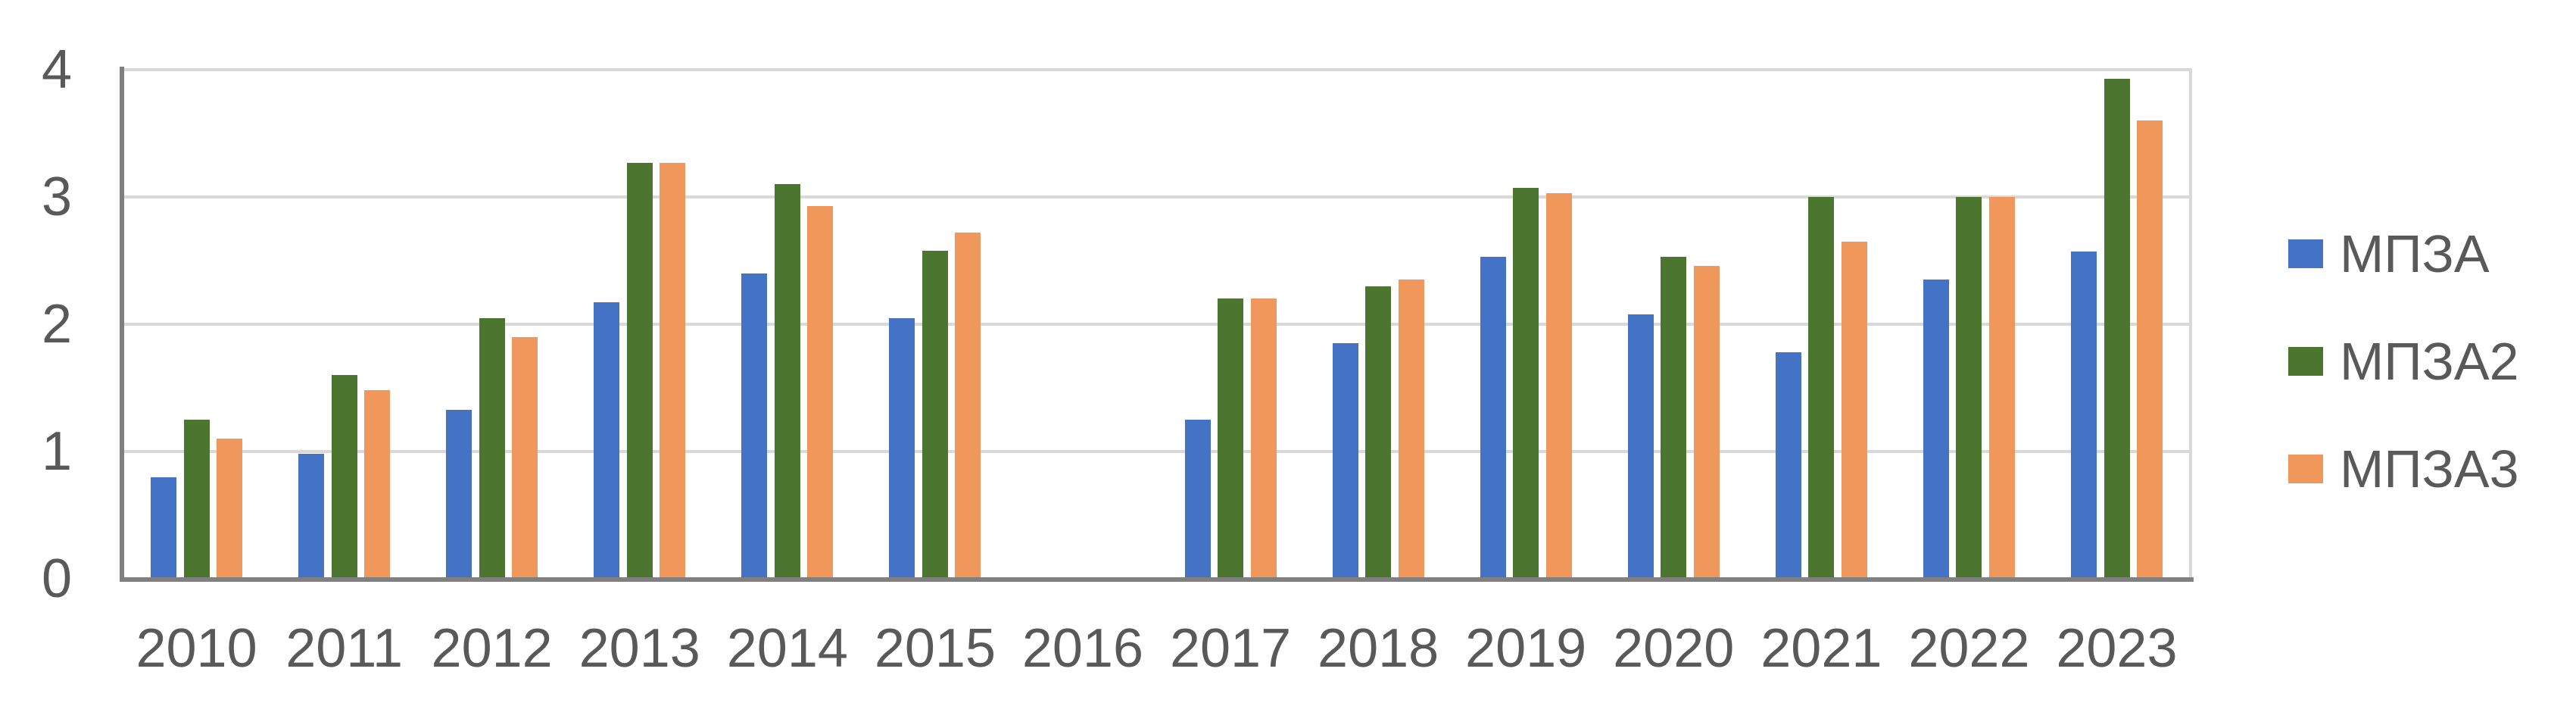 This screenshot has width=2576, height=725. What do you see at coordinates (2001, 388) in the screenshot?
I see `bar-series3-2022` at bounding box center [2001, 388].